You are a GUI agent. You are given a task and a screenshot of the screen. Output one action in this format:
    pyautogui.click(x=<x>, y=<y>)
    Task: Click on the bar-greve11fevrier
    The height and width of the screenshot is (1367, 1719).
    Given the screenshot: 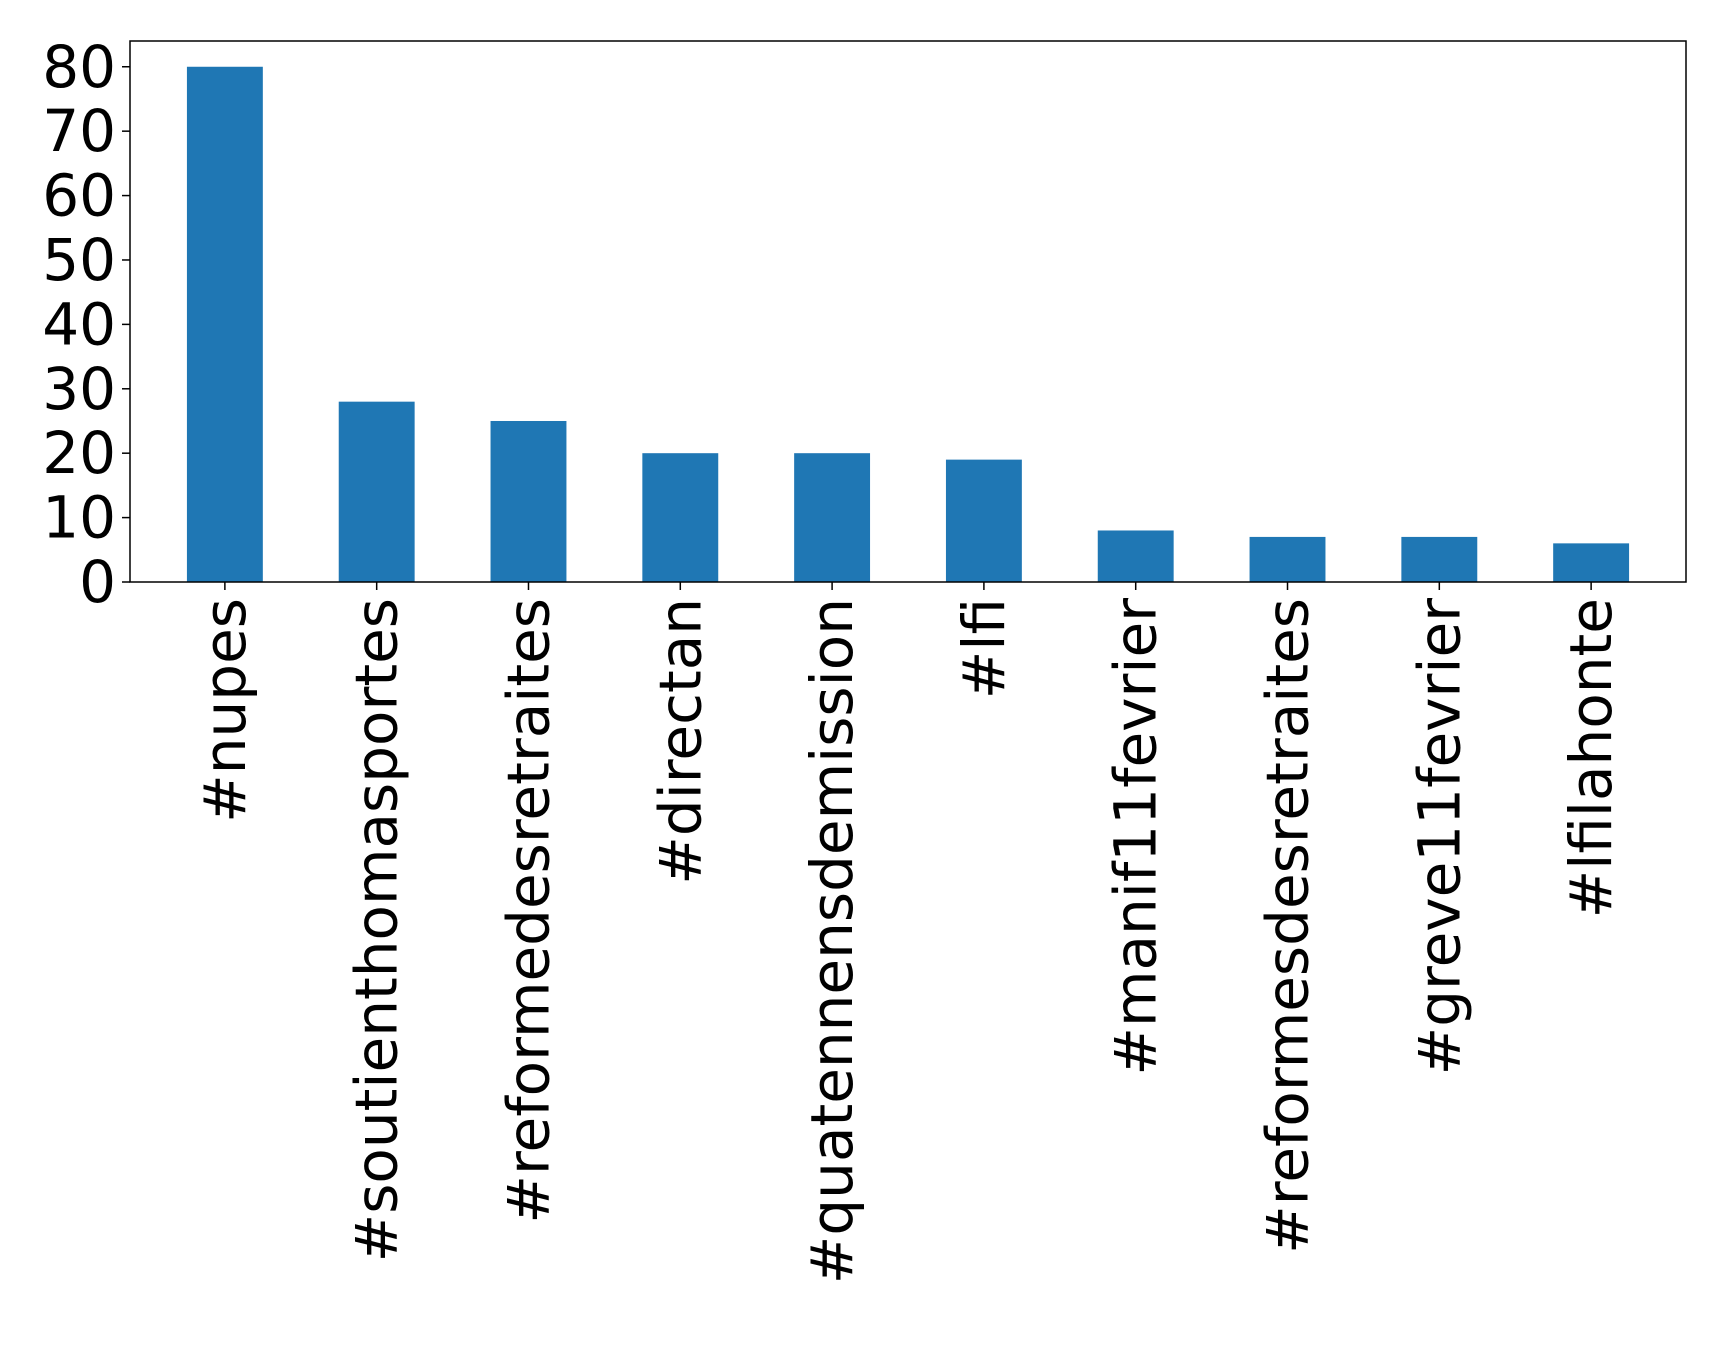 What is the action you would take?
    pyautogui.click(x=1439, y=559)
    